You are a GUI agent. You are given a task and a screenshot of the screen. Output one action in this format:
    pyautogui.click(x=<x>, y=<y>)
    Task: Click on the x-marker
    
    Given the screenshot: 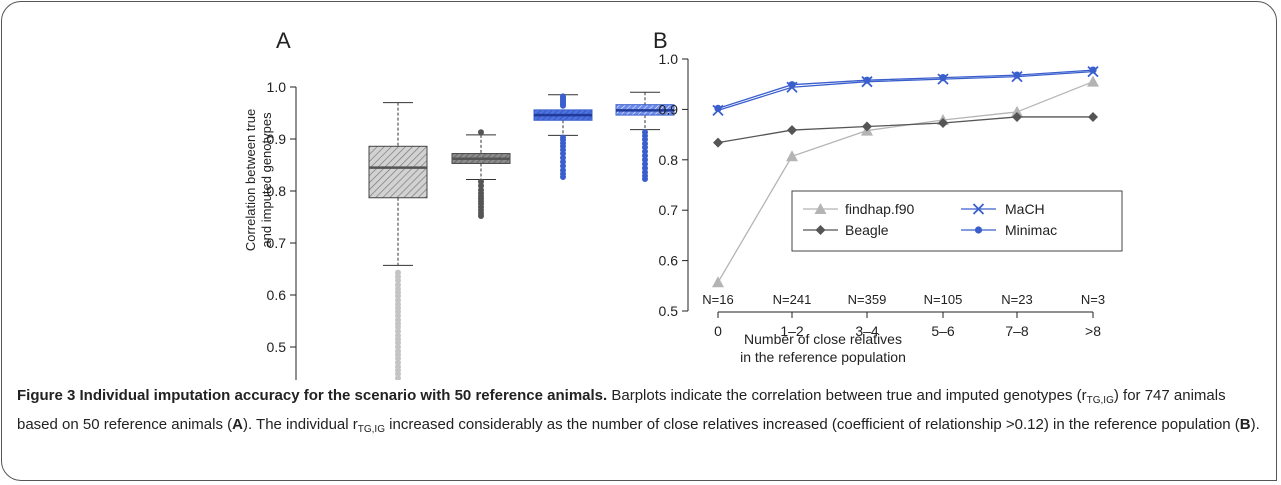 What is the action you would take?
    pyautogui.click(x=978, y=209)
    